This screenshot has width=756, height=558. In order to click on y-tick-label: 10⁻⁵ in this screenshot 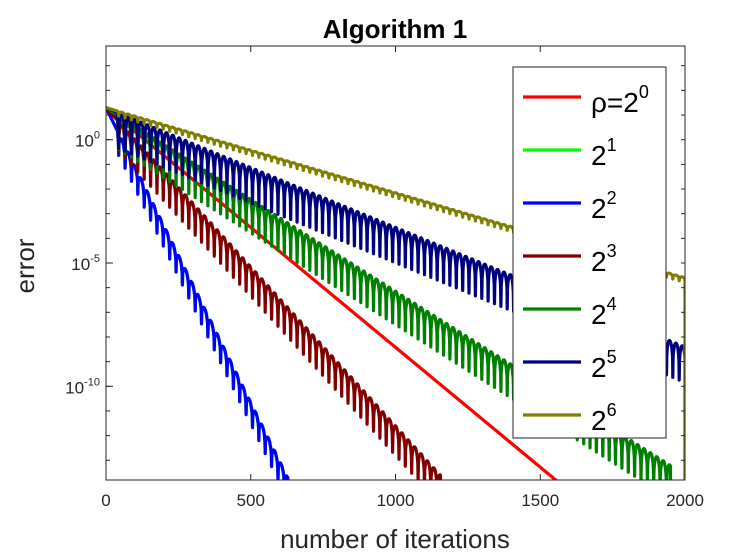, I will do `click(85, 263)`.